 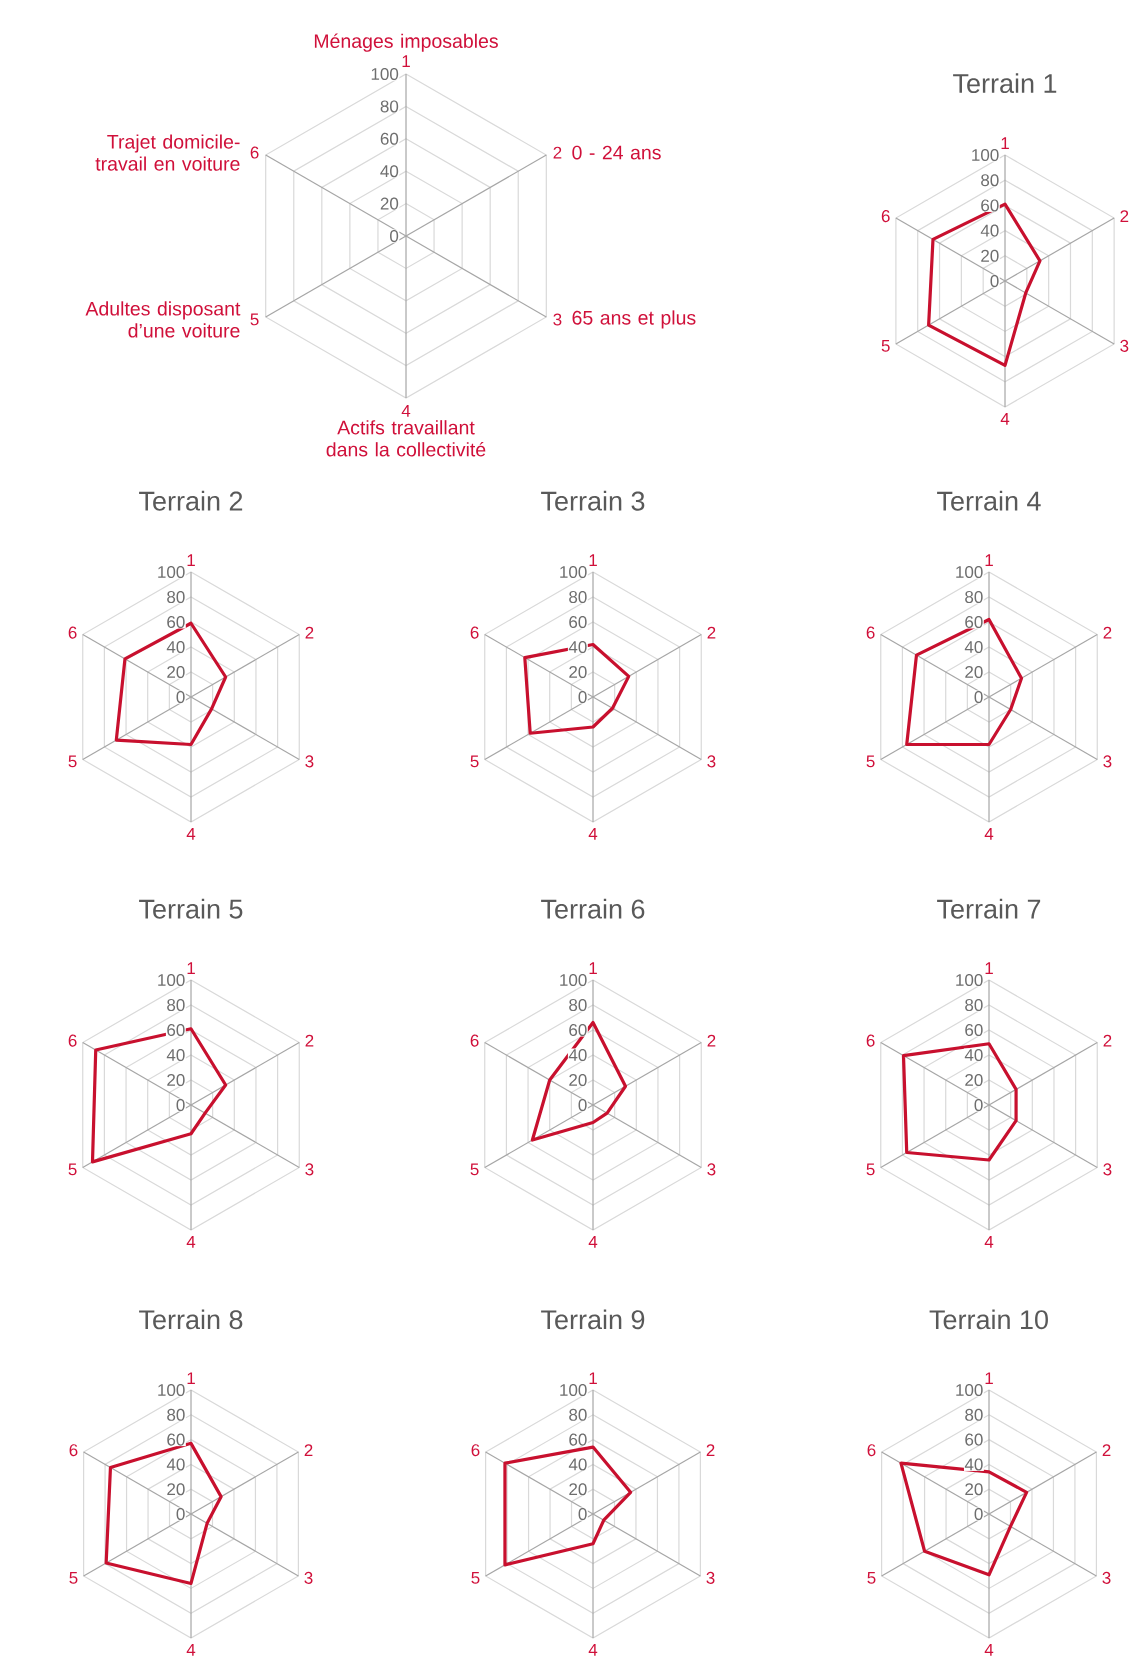 What do you see at coordinates (593, 908) in the screenshot?
I see `chart-title: Terrain 6` at bounding box center [593, 908].